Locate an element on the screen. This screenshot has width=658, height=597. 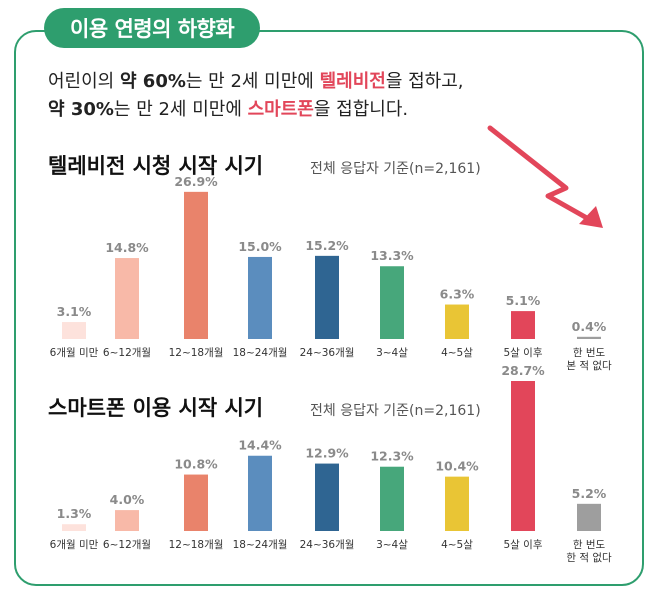
phone-value-label-3: 14.4% is located at coordinates (260, 445).